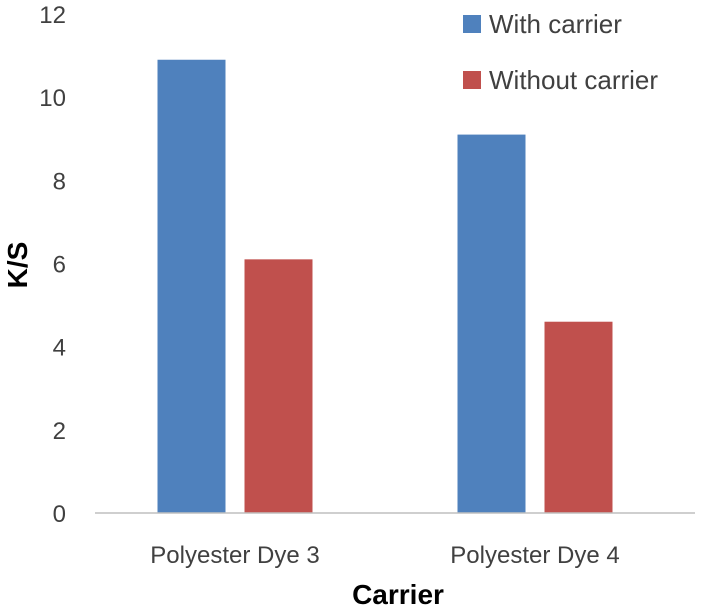 This screenshot has height=612, width=709. I want to click on y-tick-labels: 0 2 4 6 8 10 12, so click(52, 265).